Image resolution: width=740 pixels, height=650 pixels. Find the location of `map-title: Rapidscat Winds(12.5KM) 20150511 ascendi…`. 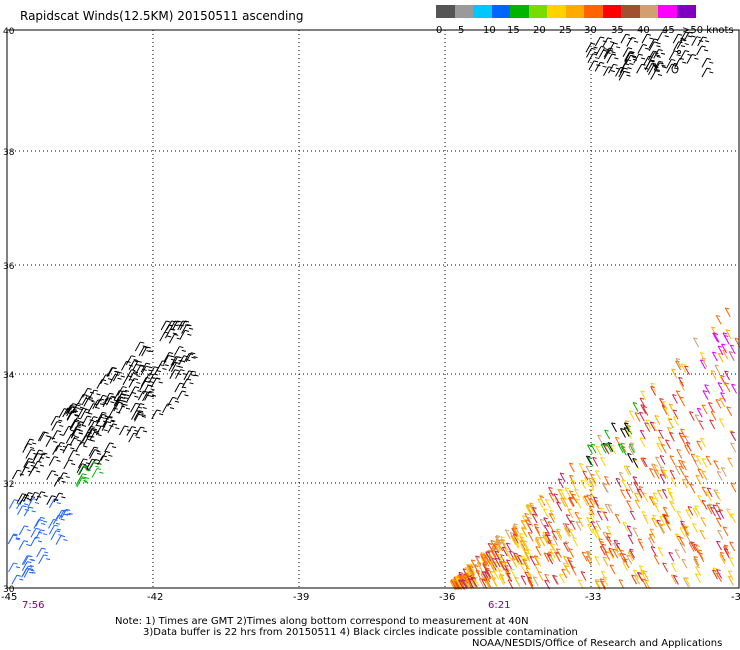

map-title: Rapidscat Winds(12.5KM) 20150511 ascendi… is located at coordinates (162, 16).